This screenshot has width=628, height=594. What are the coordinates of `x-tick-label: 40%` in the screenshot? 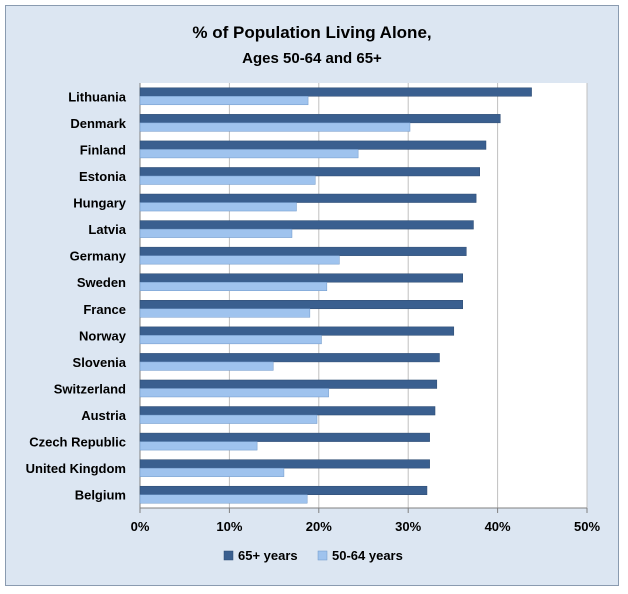 It's located at (498, 526).